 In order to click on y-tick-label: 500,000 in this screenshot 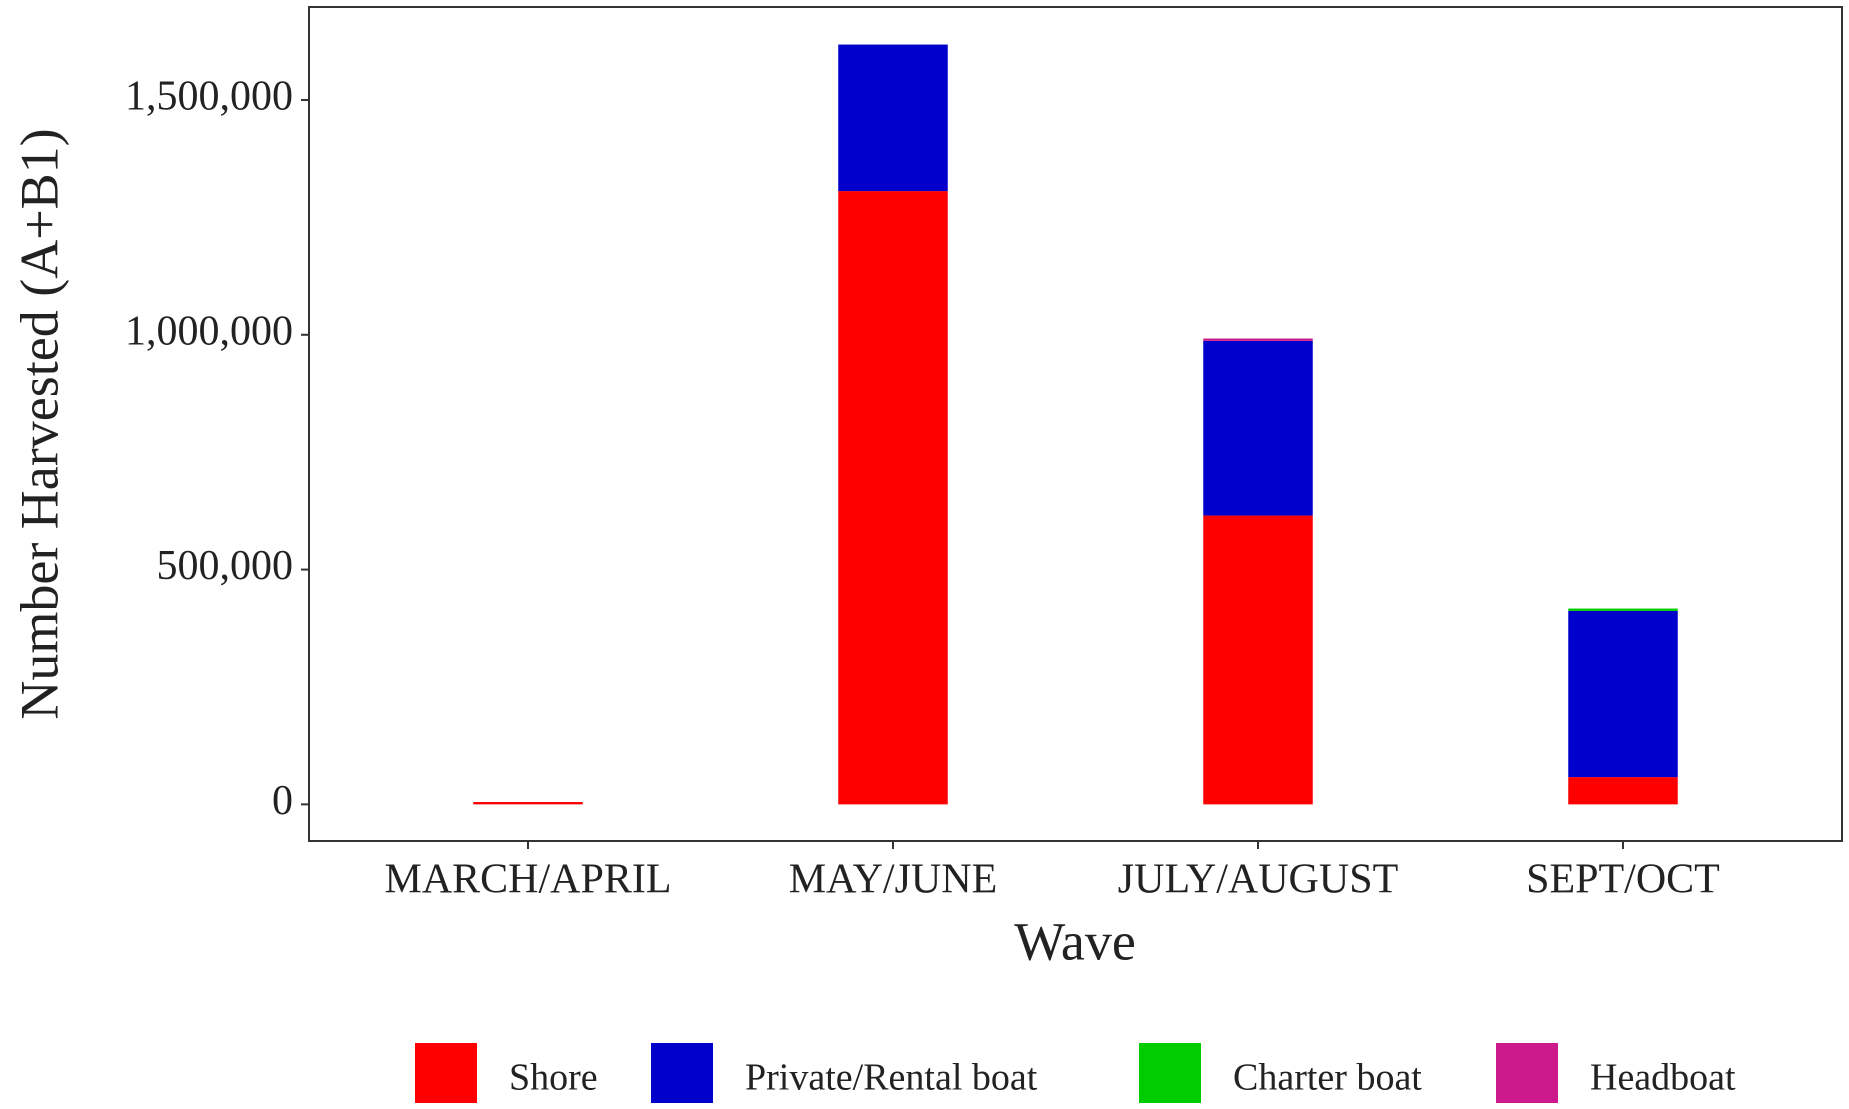, I will do `click(225, 566)`.